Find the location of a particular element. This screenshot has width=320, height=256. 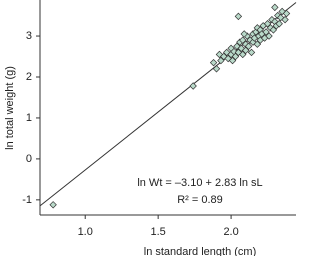

y-tick-label: 3 is located at coordinates (29, 36).